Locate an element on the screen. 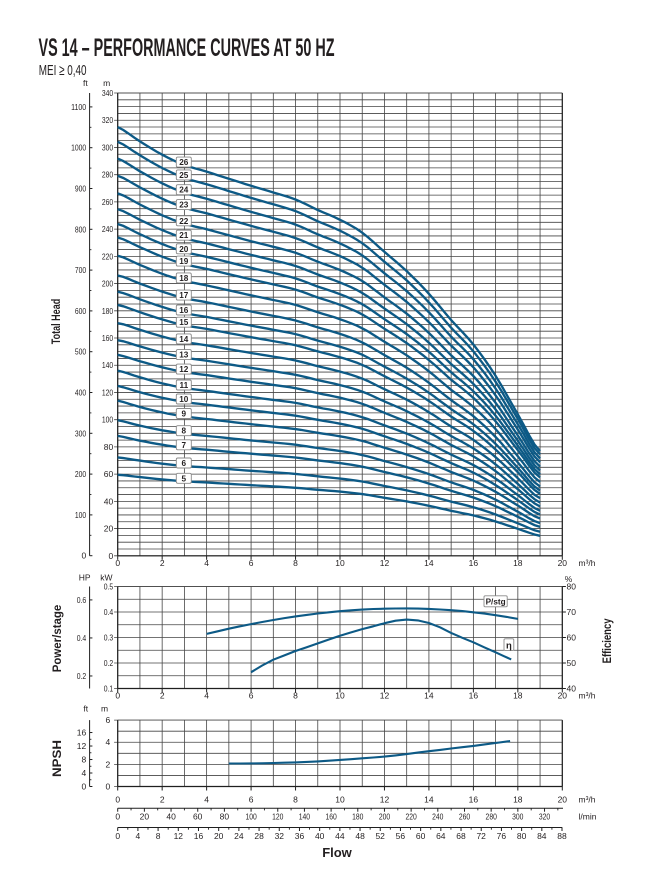 The image size is (663, 878). svg-text: 320 is located at coordinates (108, 120).